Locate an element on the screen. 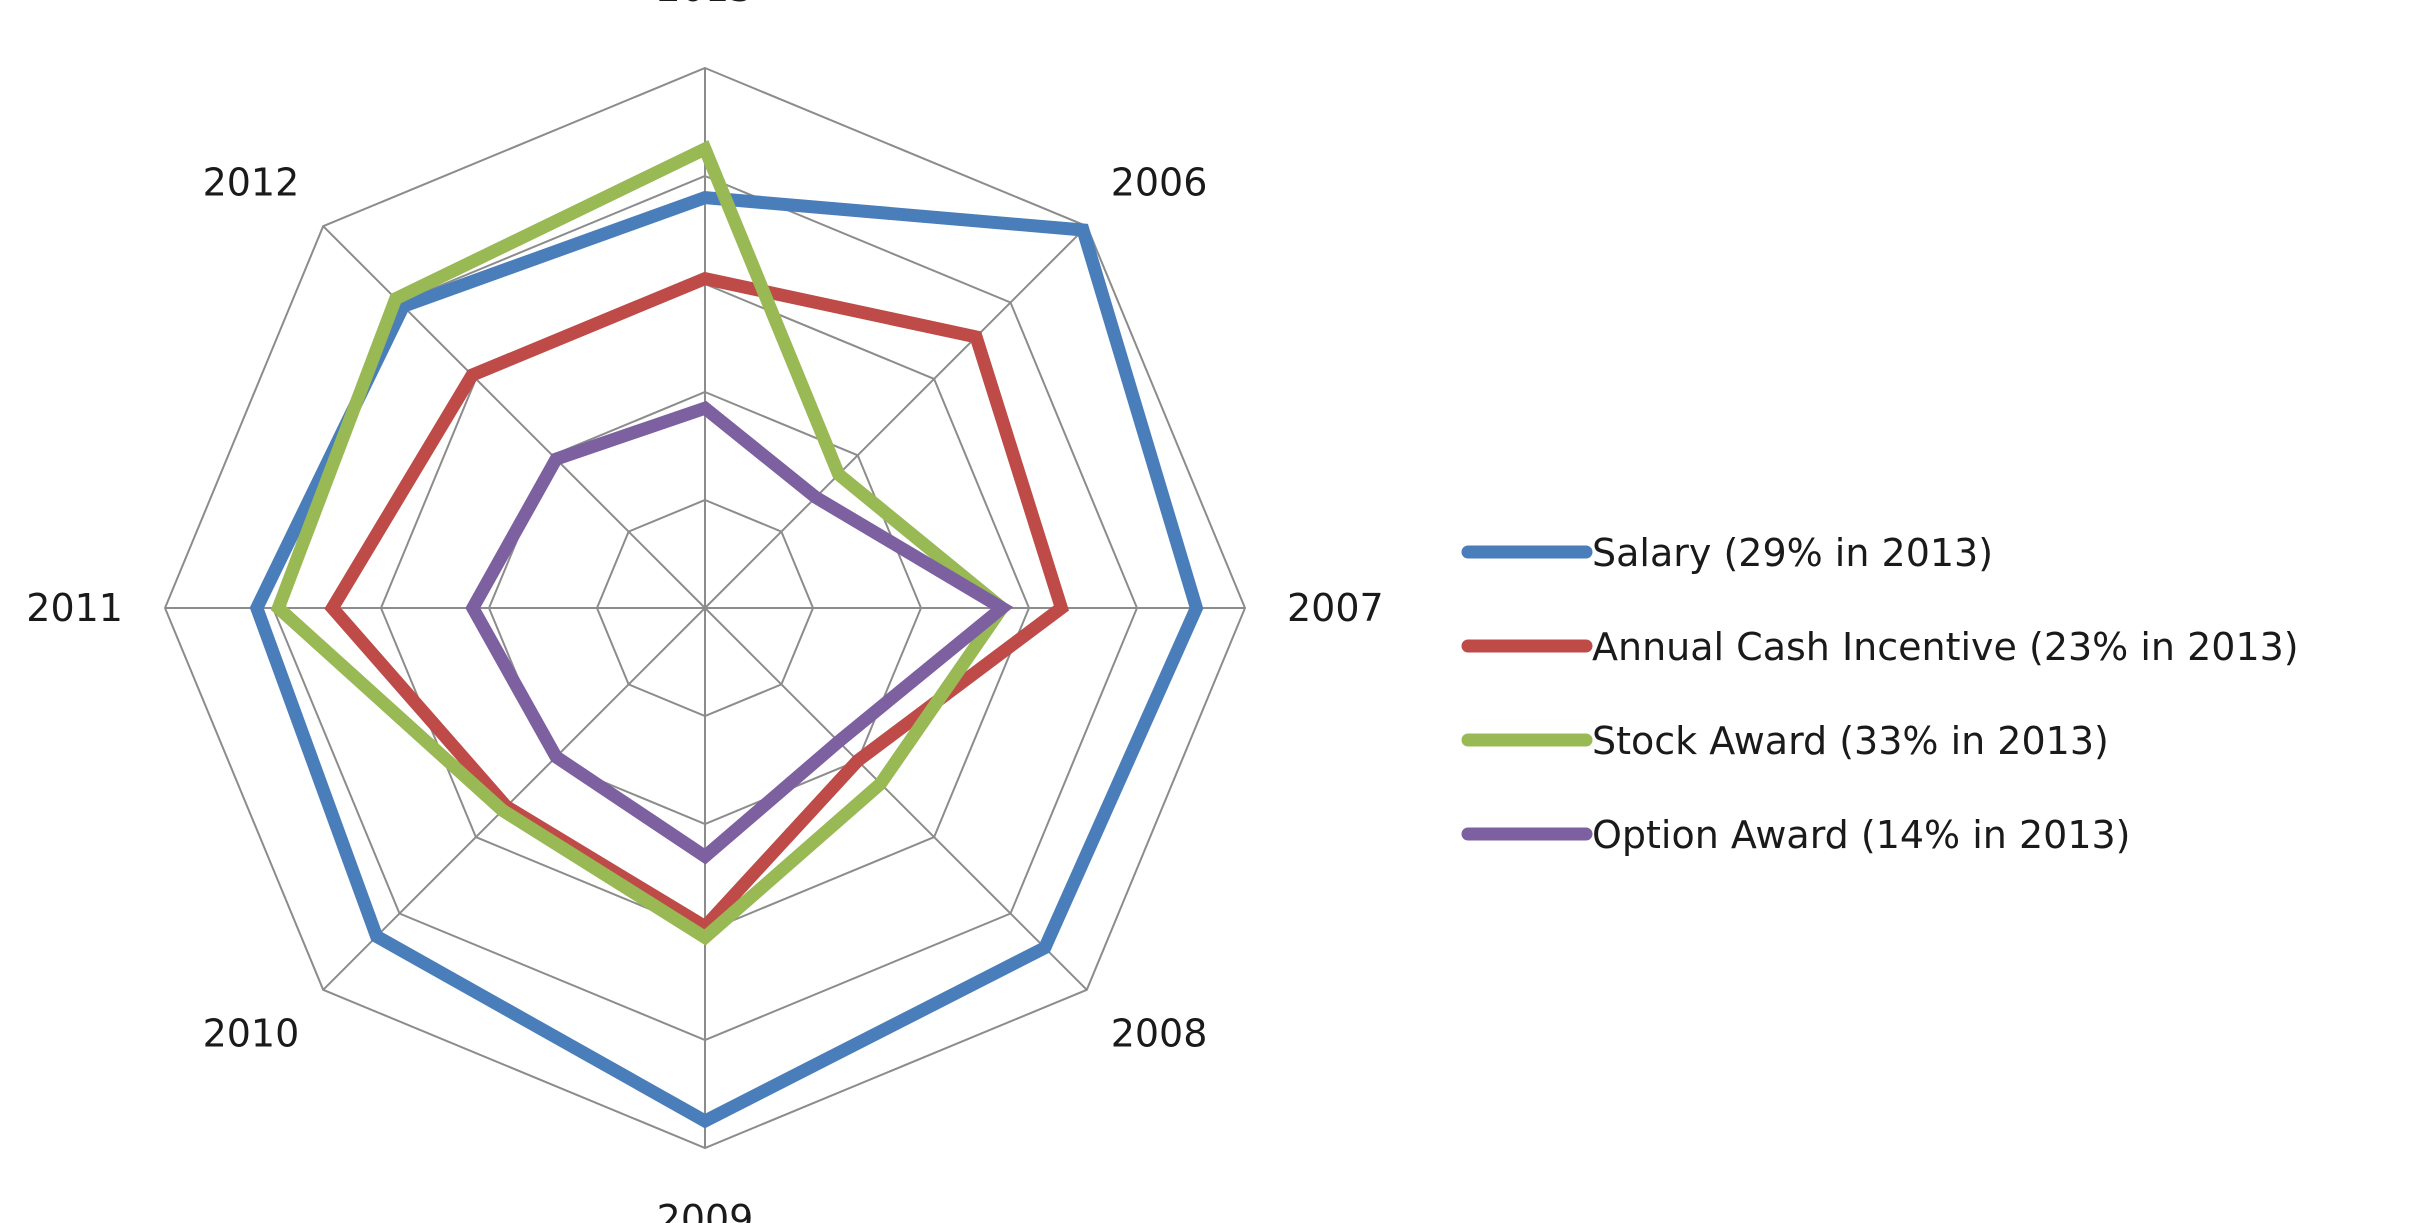  spoke-2008 is located at coordinates (896, 799).